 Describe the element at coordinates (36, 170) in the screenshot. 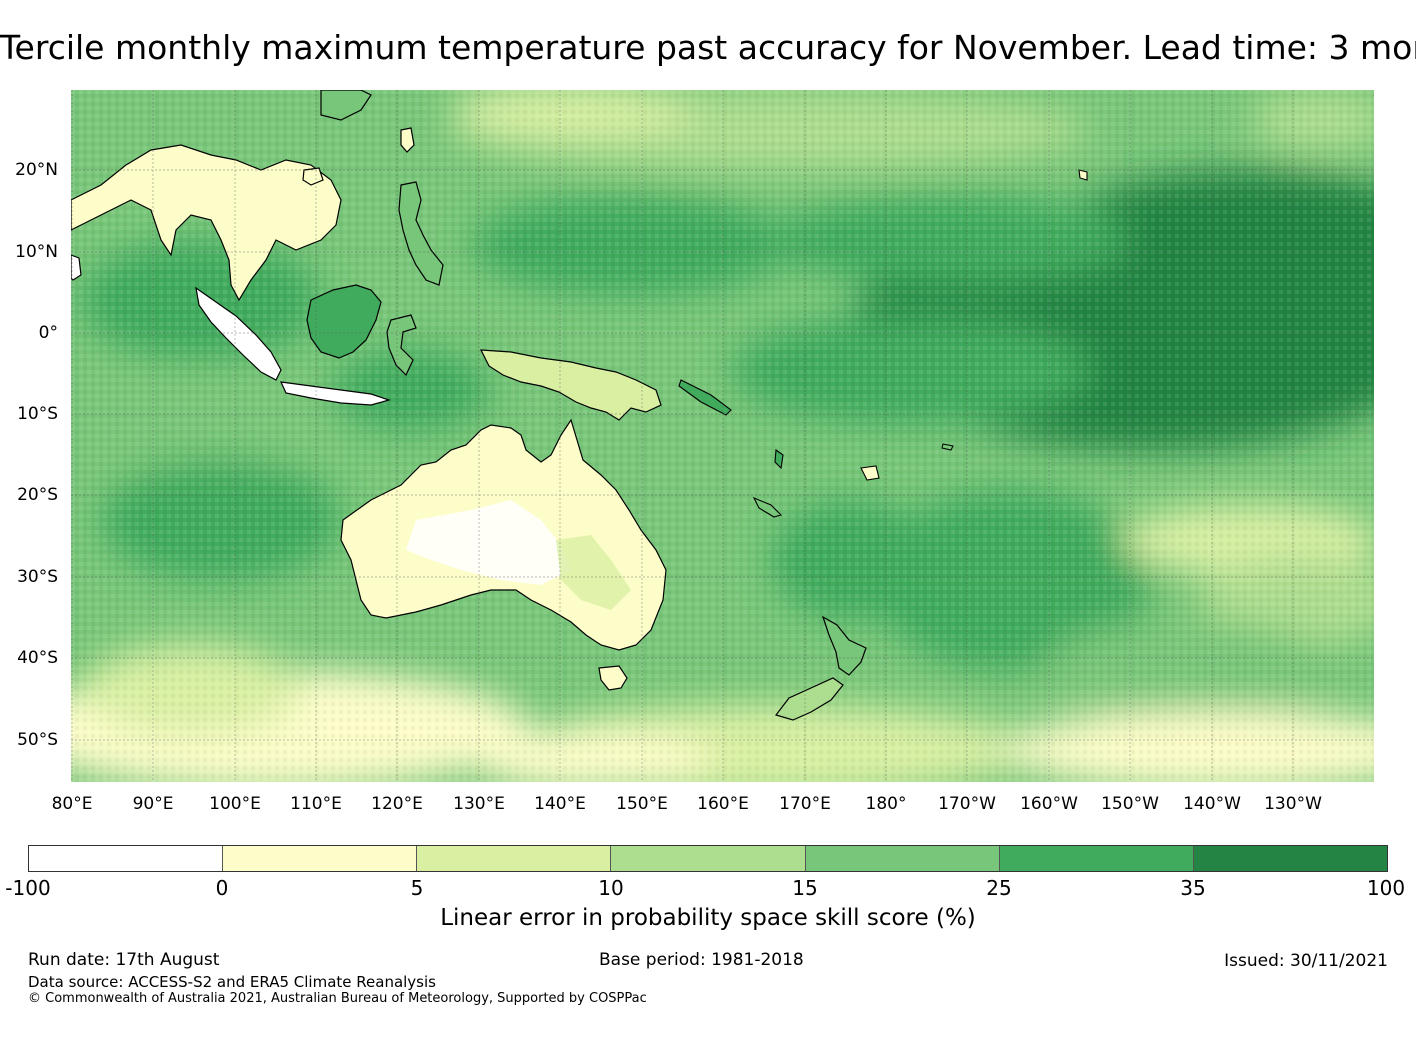

I see `lat-label-20n: 20°N` at that location.